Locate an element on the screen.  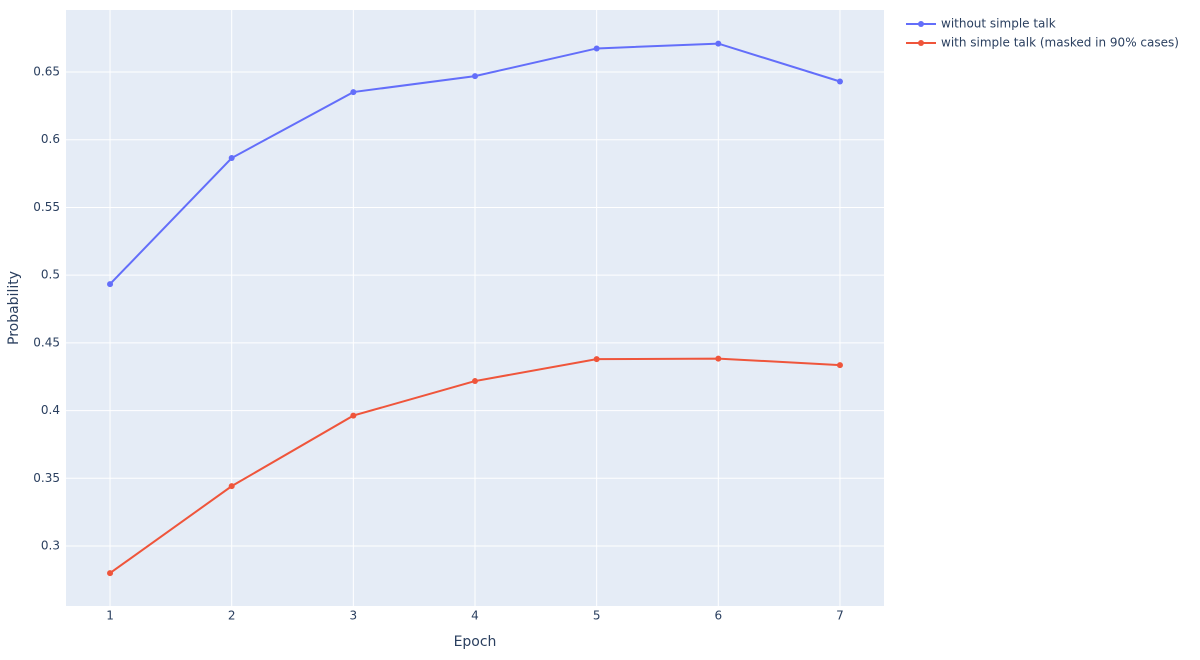
y-tick-label: 0.55 is located at coordinates (46, 207).